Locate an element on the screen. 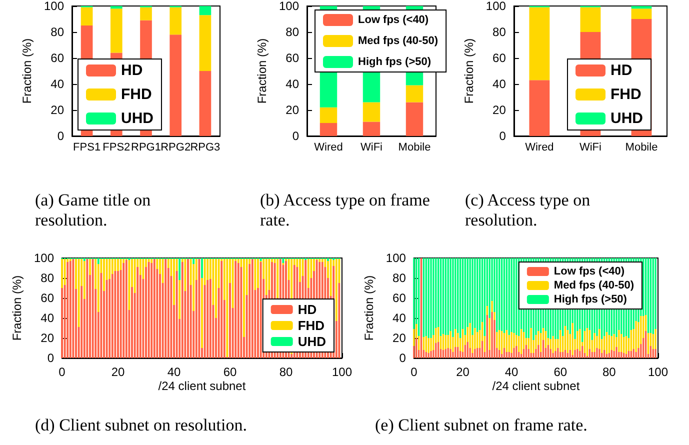 The image size is (689, 445). x-tick-label: RPG1 is located at coordinates (146, 148).